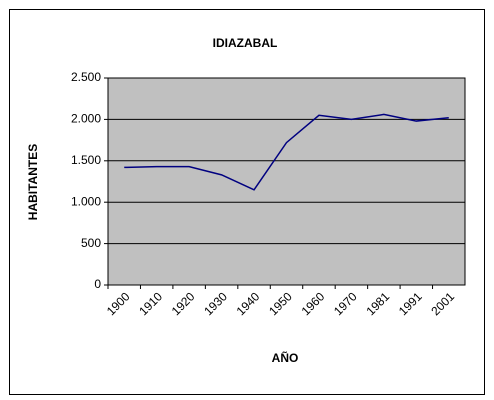  I want to click on y-tick-label: 1.000, so click(86, 201).